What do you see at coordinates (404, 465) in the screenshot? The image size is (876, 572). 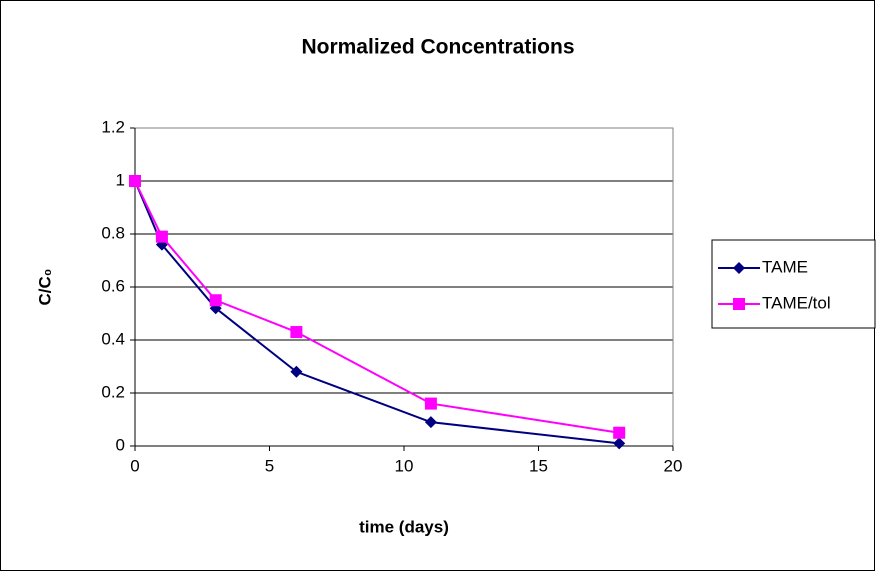 I see `x-tick-label: 10` at bounding box center [404, 465].